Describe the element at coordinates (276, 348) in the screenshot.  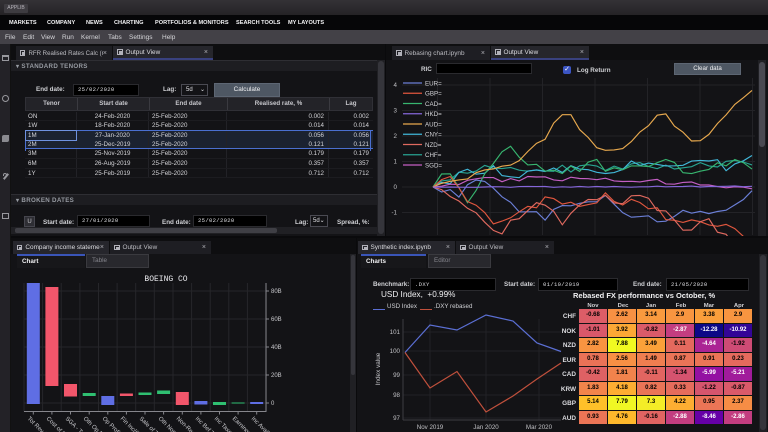
I see `svg-text: 40B` at that location.